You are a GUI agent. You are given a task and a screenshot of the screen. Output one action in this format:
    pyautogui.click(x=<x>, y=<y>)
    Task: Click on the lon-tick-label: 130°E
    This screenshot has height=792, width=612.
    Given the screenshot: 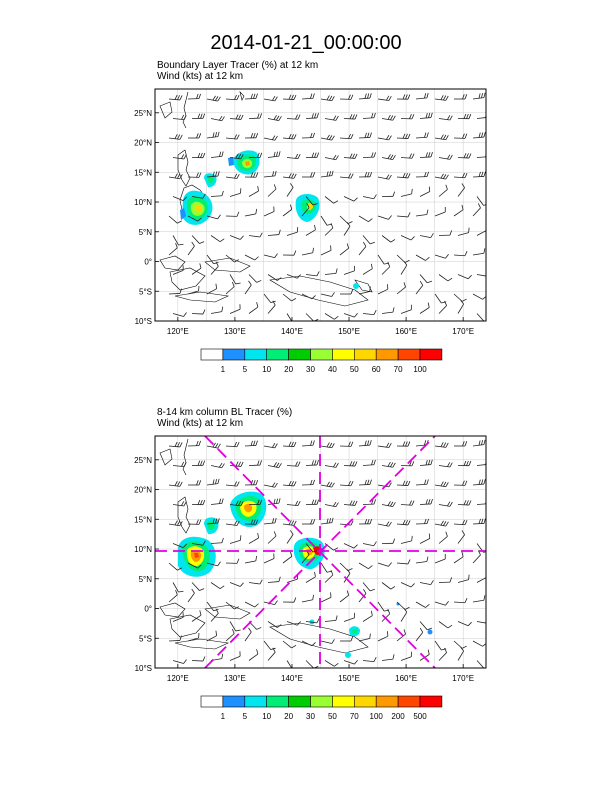 What is the action you would take?
    pyautogui.click(x=235, y=678)
    